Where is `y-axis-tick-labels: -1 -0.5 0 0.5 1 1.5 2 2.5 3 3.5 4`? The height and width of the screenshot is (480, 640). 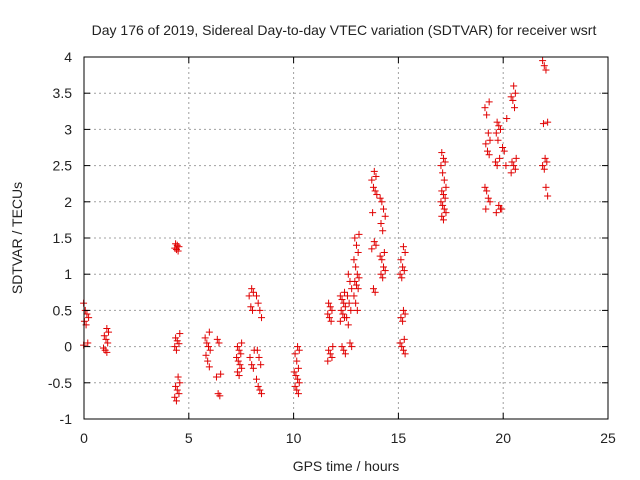
y-axis-tick-labels: -1 -0.5 0 0.5 1 1.5 2 2.5 3 3.5 4 is located at coordinates (60, 238).